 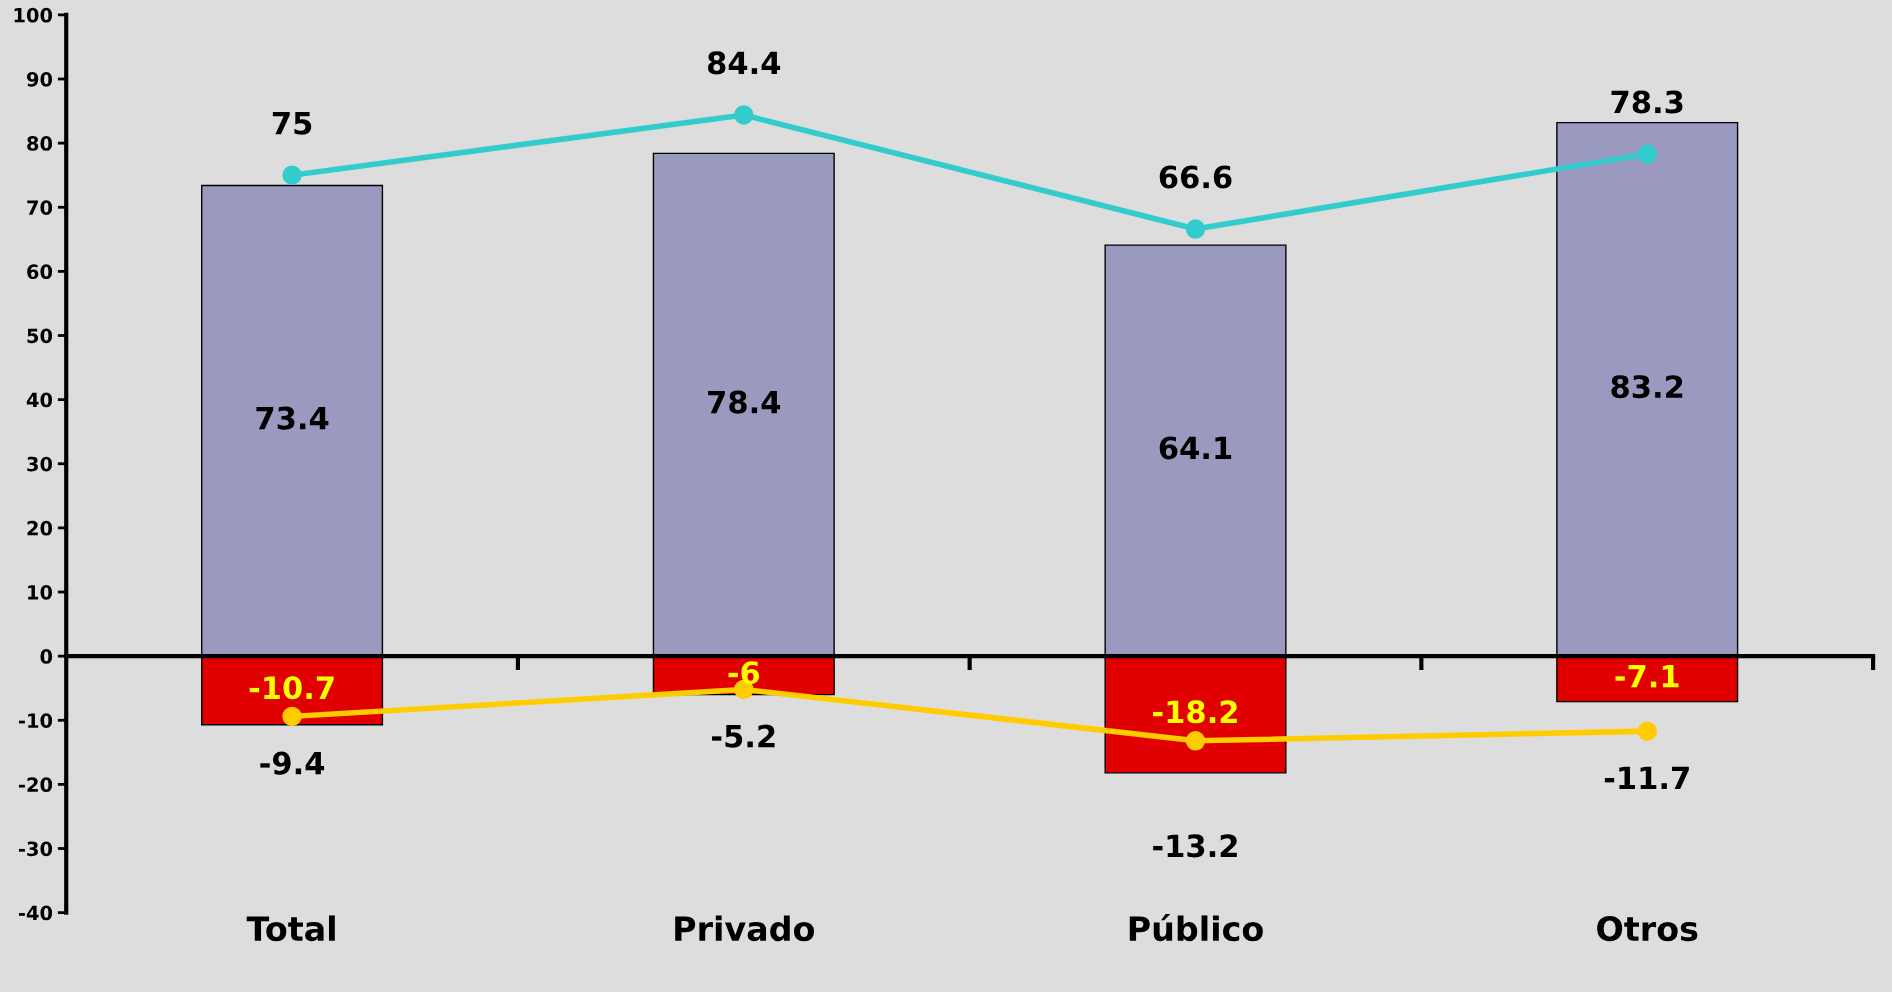 What do you see at coordinates (292, 123) in the screenshot?
I see `data-label: 75` at bounding box center [292, 123].